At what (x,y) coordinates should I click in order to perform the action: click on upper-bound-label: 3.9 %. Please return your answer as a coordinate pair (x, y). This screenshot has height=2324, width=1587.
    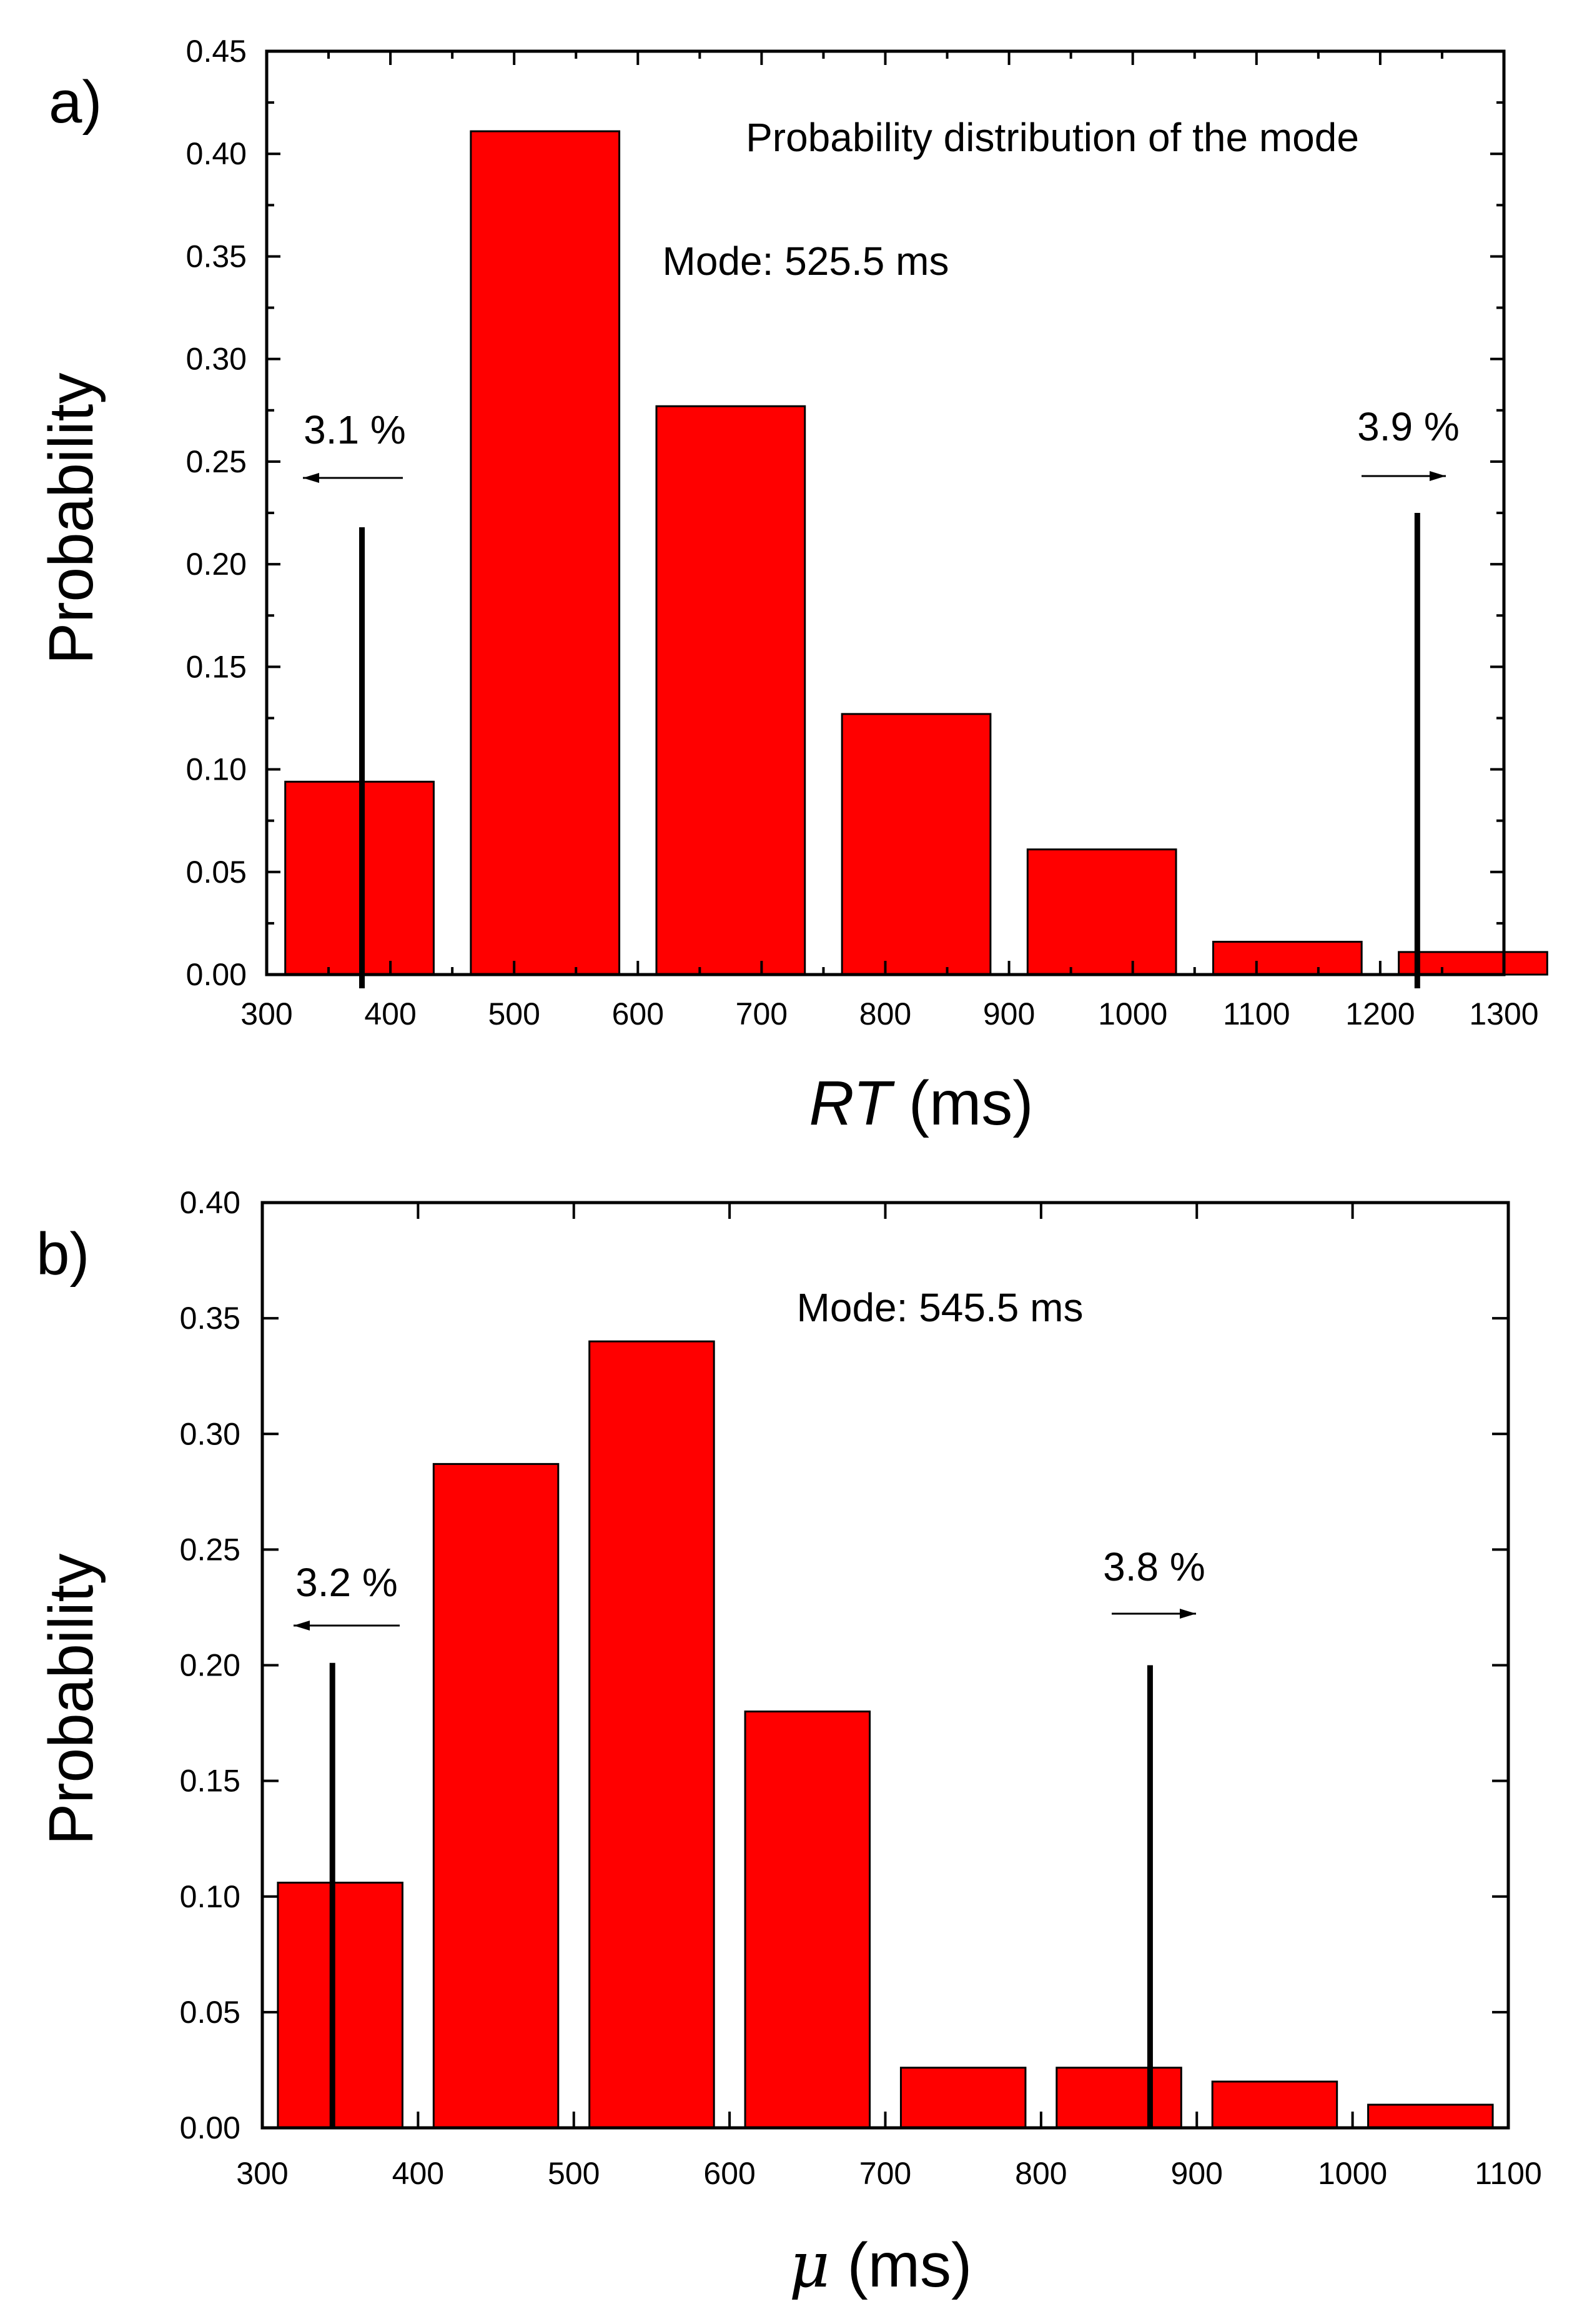
    Looking at the image, I should click on (1408, 427).